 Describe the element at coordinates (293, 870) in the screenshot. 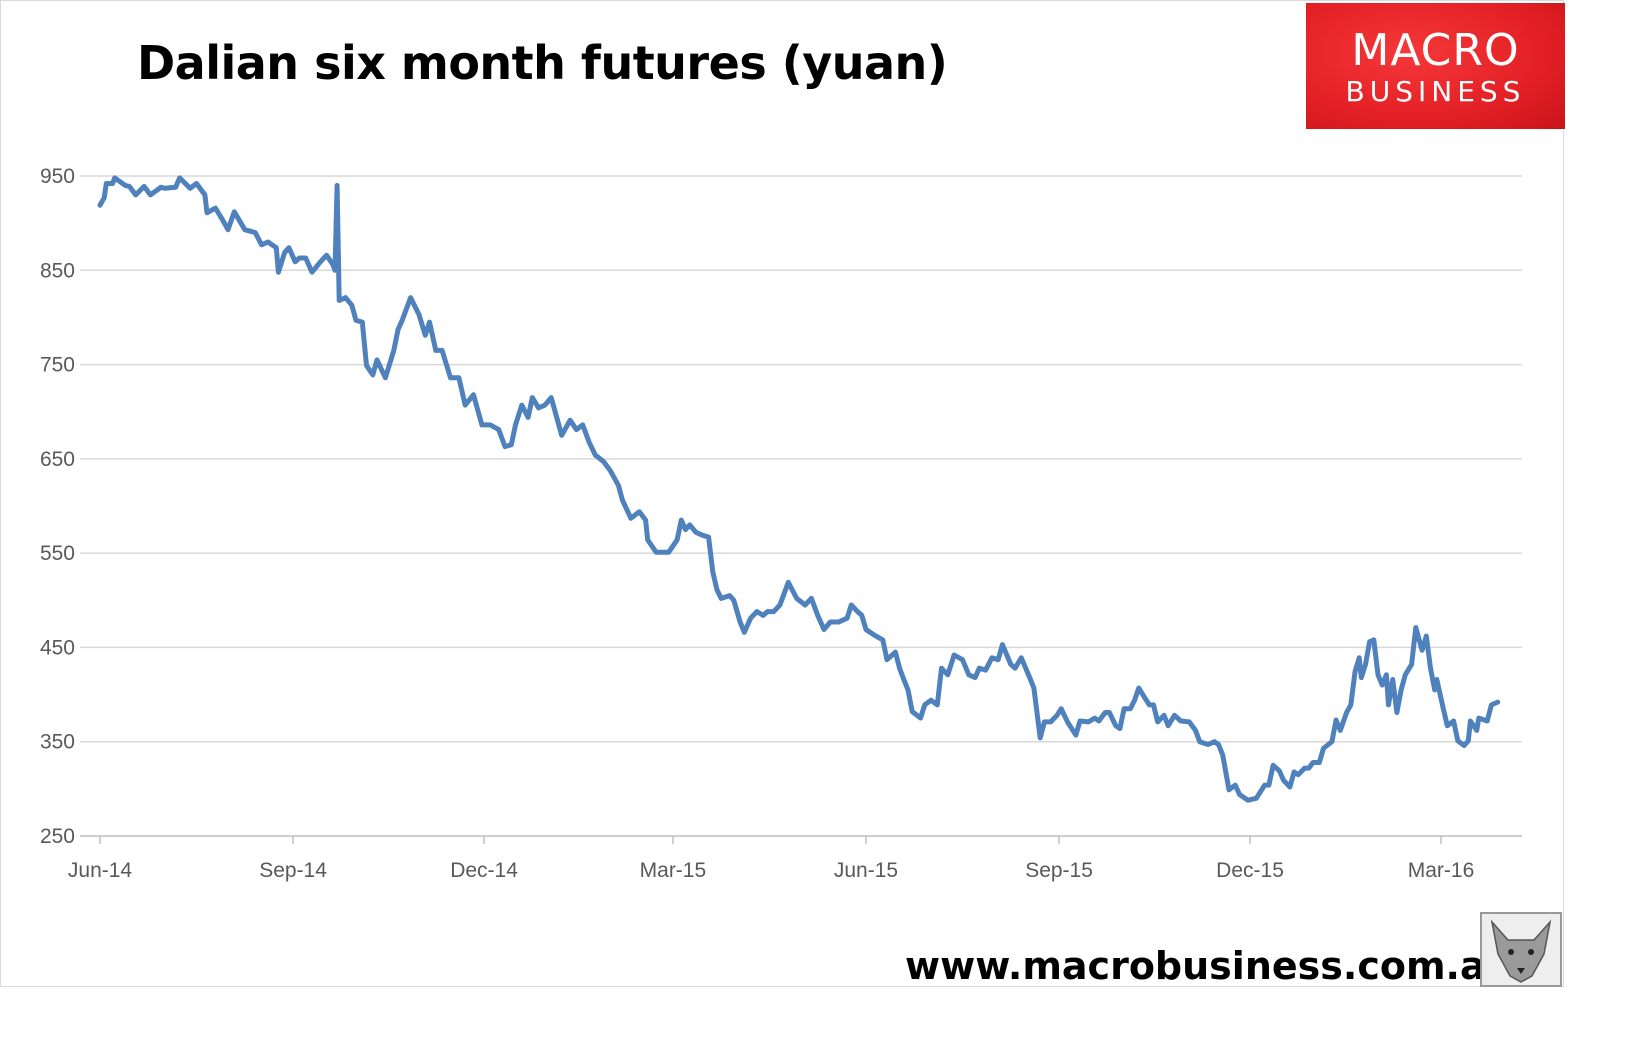

I see `x-tick-label: Sep-14` at that location.